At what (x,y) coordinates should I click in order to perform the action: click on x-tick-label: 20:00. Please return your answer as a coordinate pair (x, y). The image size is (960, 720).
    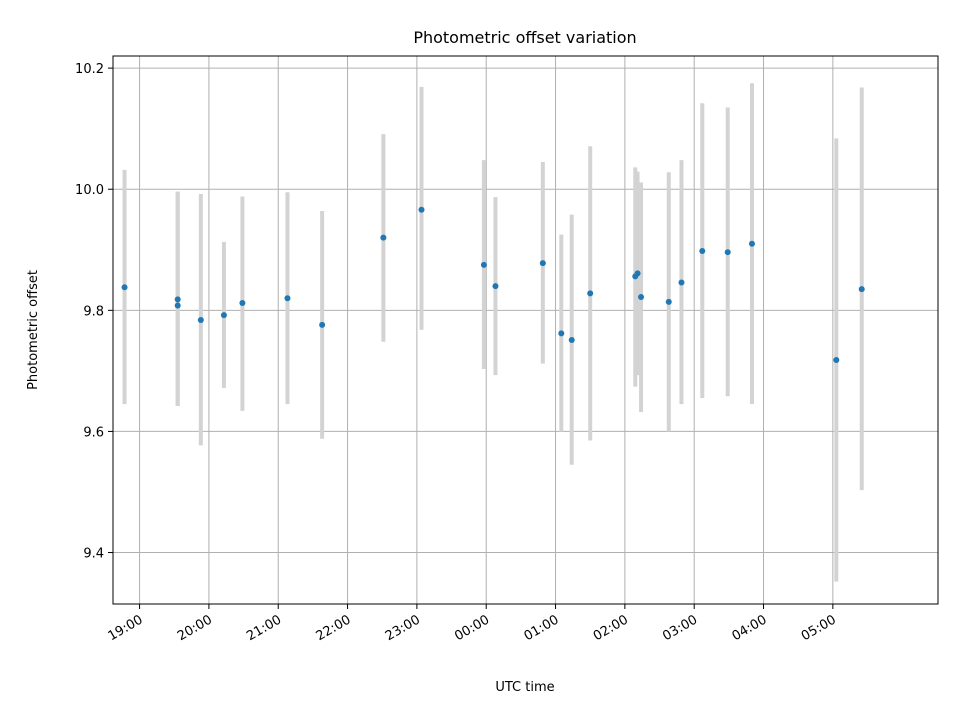
    Looking at the image, I should click on (195, 628).